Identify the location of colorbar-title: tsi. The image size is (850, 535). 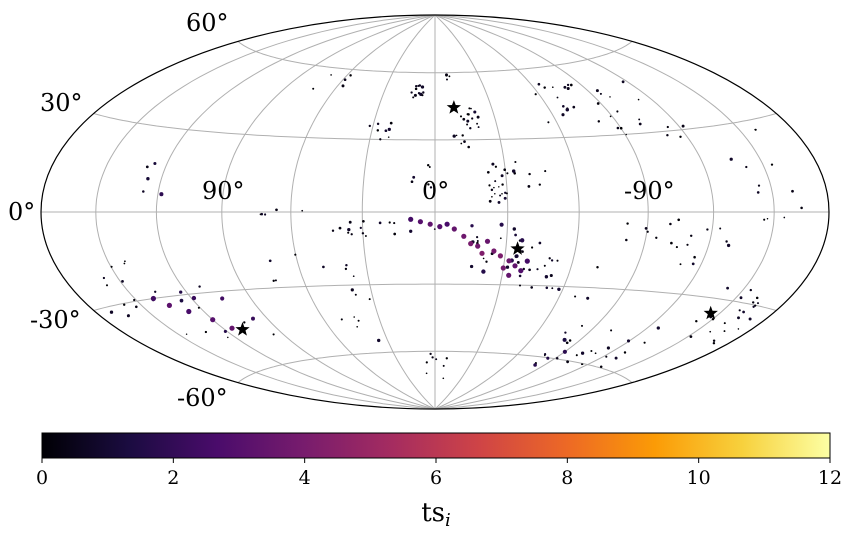
(436, 514).